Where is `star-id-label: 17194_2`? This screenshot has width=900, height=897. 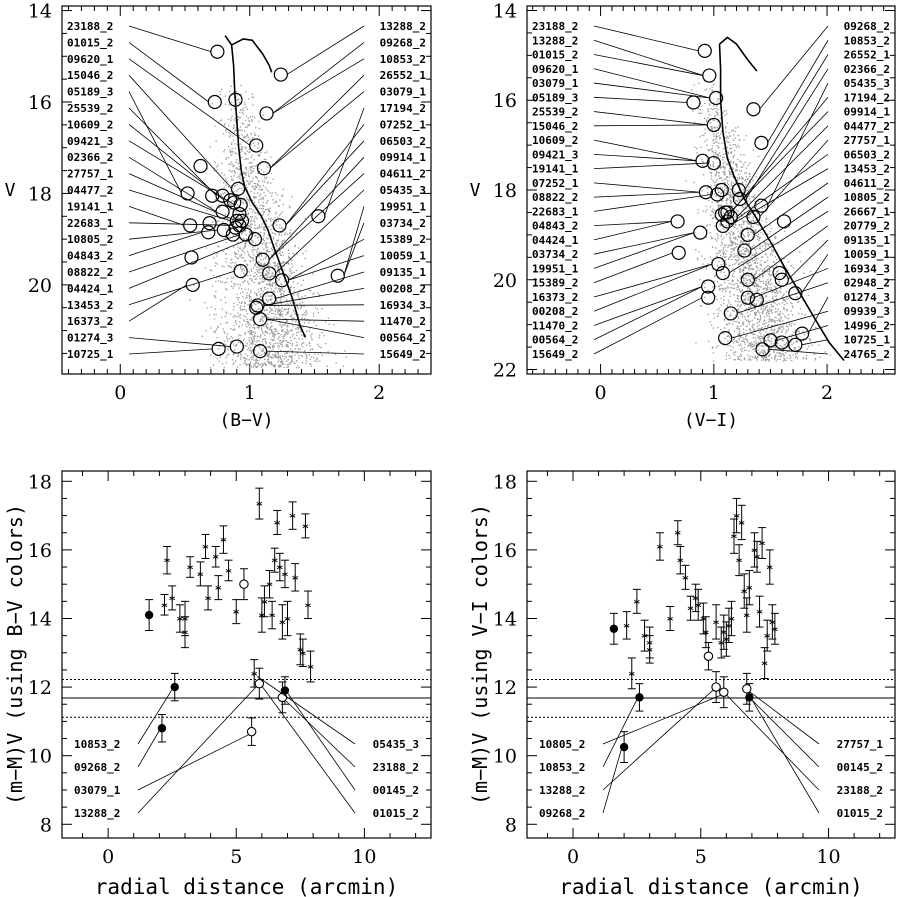 star-id-label: 17194_2 is located at coordinates (867, 97).